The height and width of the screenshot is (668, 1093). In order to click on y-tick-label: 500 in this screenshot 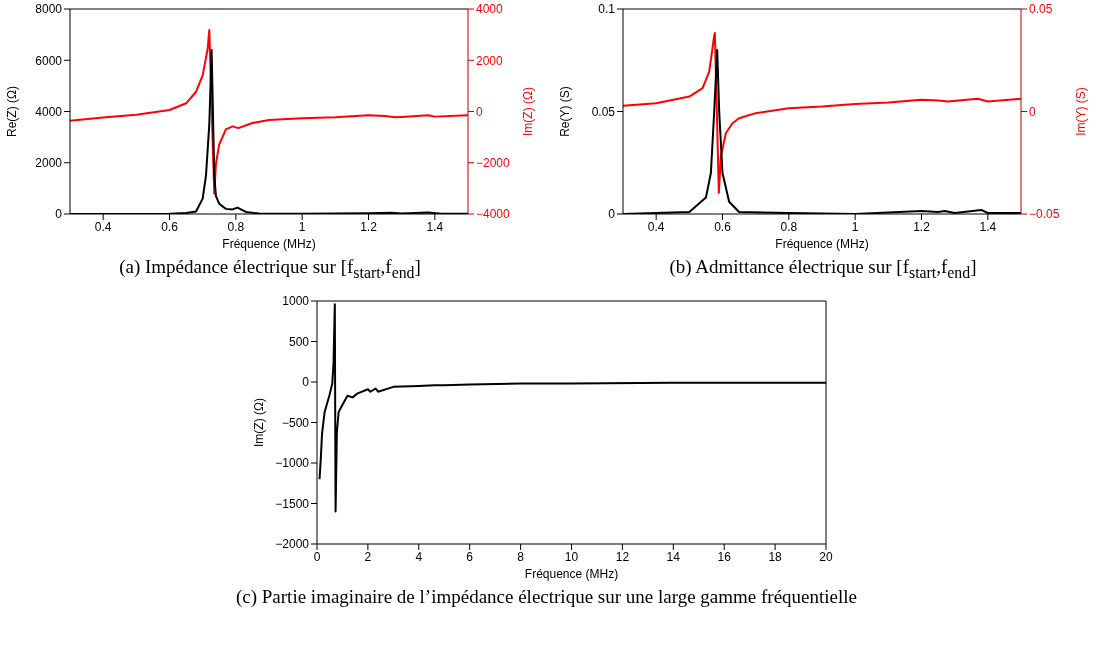, I will do `click(298, 341)`.